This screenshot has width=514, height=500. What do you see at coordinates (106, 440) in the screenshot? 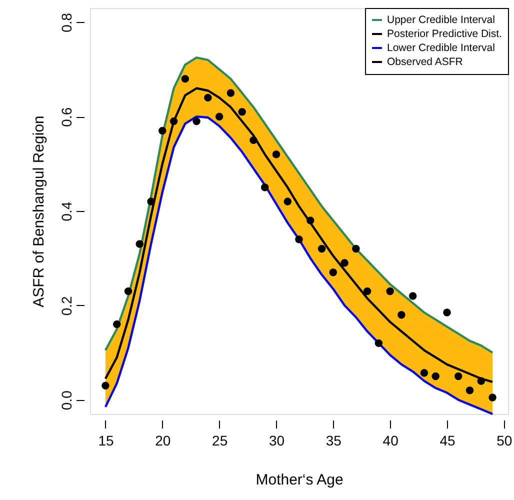
I see `x-tick-label: 15` at bounding box center [106, 440].